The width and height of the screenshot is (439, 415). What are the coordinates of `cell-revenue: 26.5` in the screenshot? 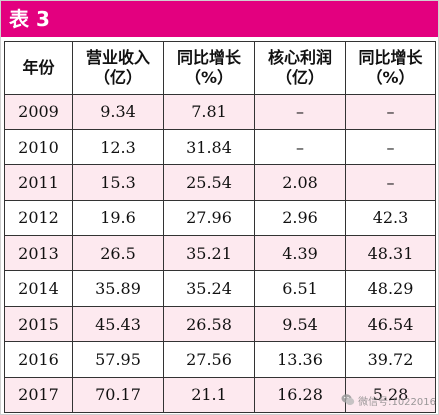 It's located at (118, 253).